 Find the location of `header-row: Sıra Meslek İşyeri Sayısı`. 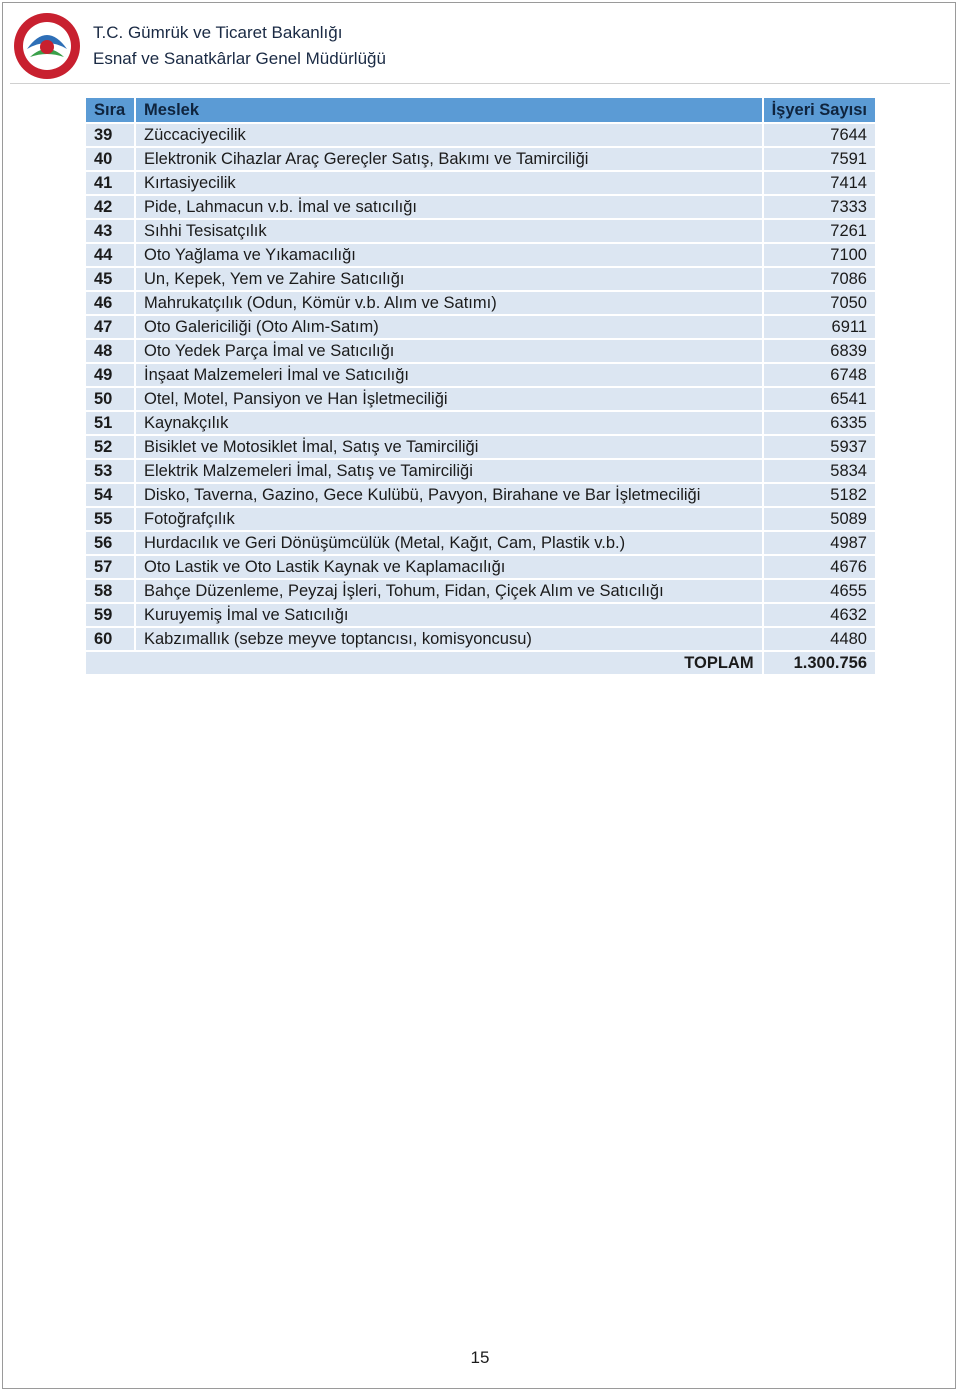

header-row: Sıra Meslek İşyeri Sayısı is located at coordinates (481, 110).